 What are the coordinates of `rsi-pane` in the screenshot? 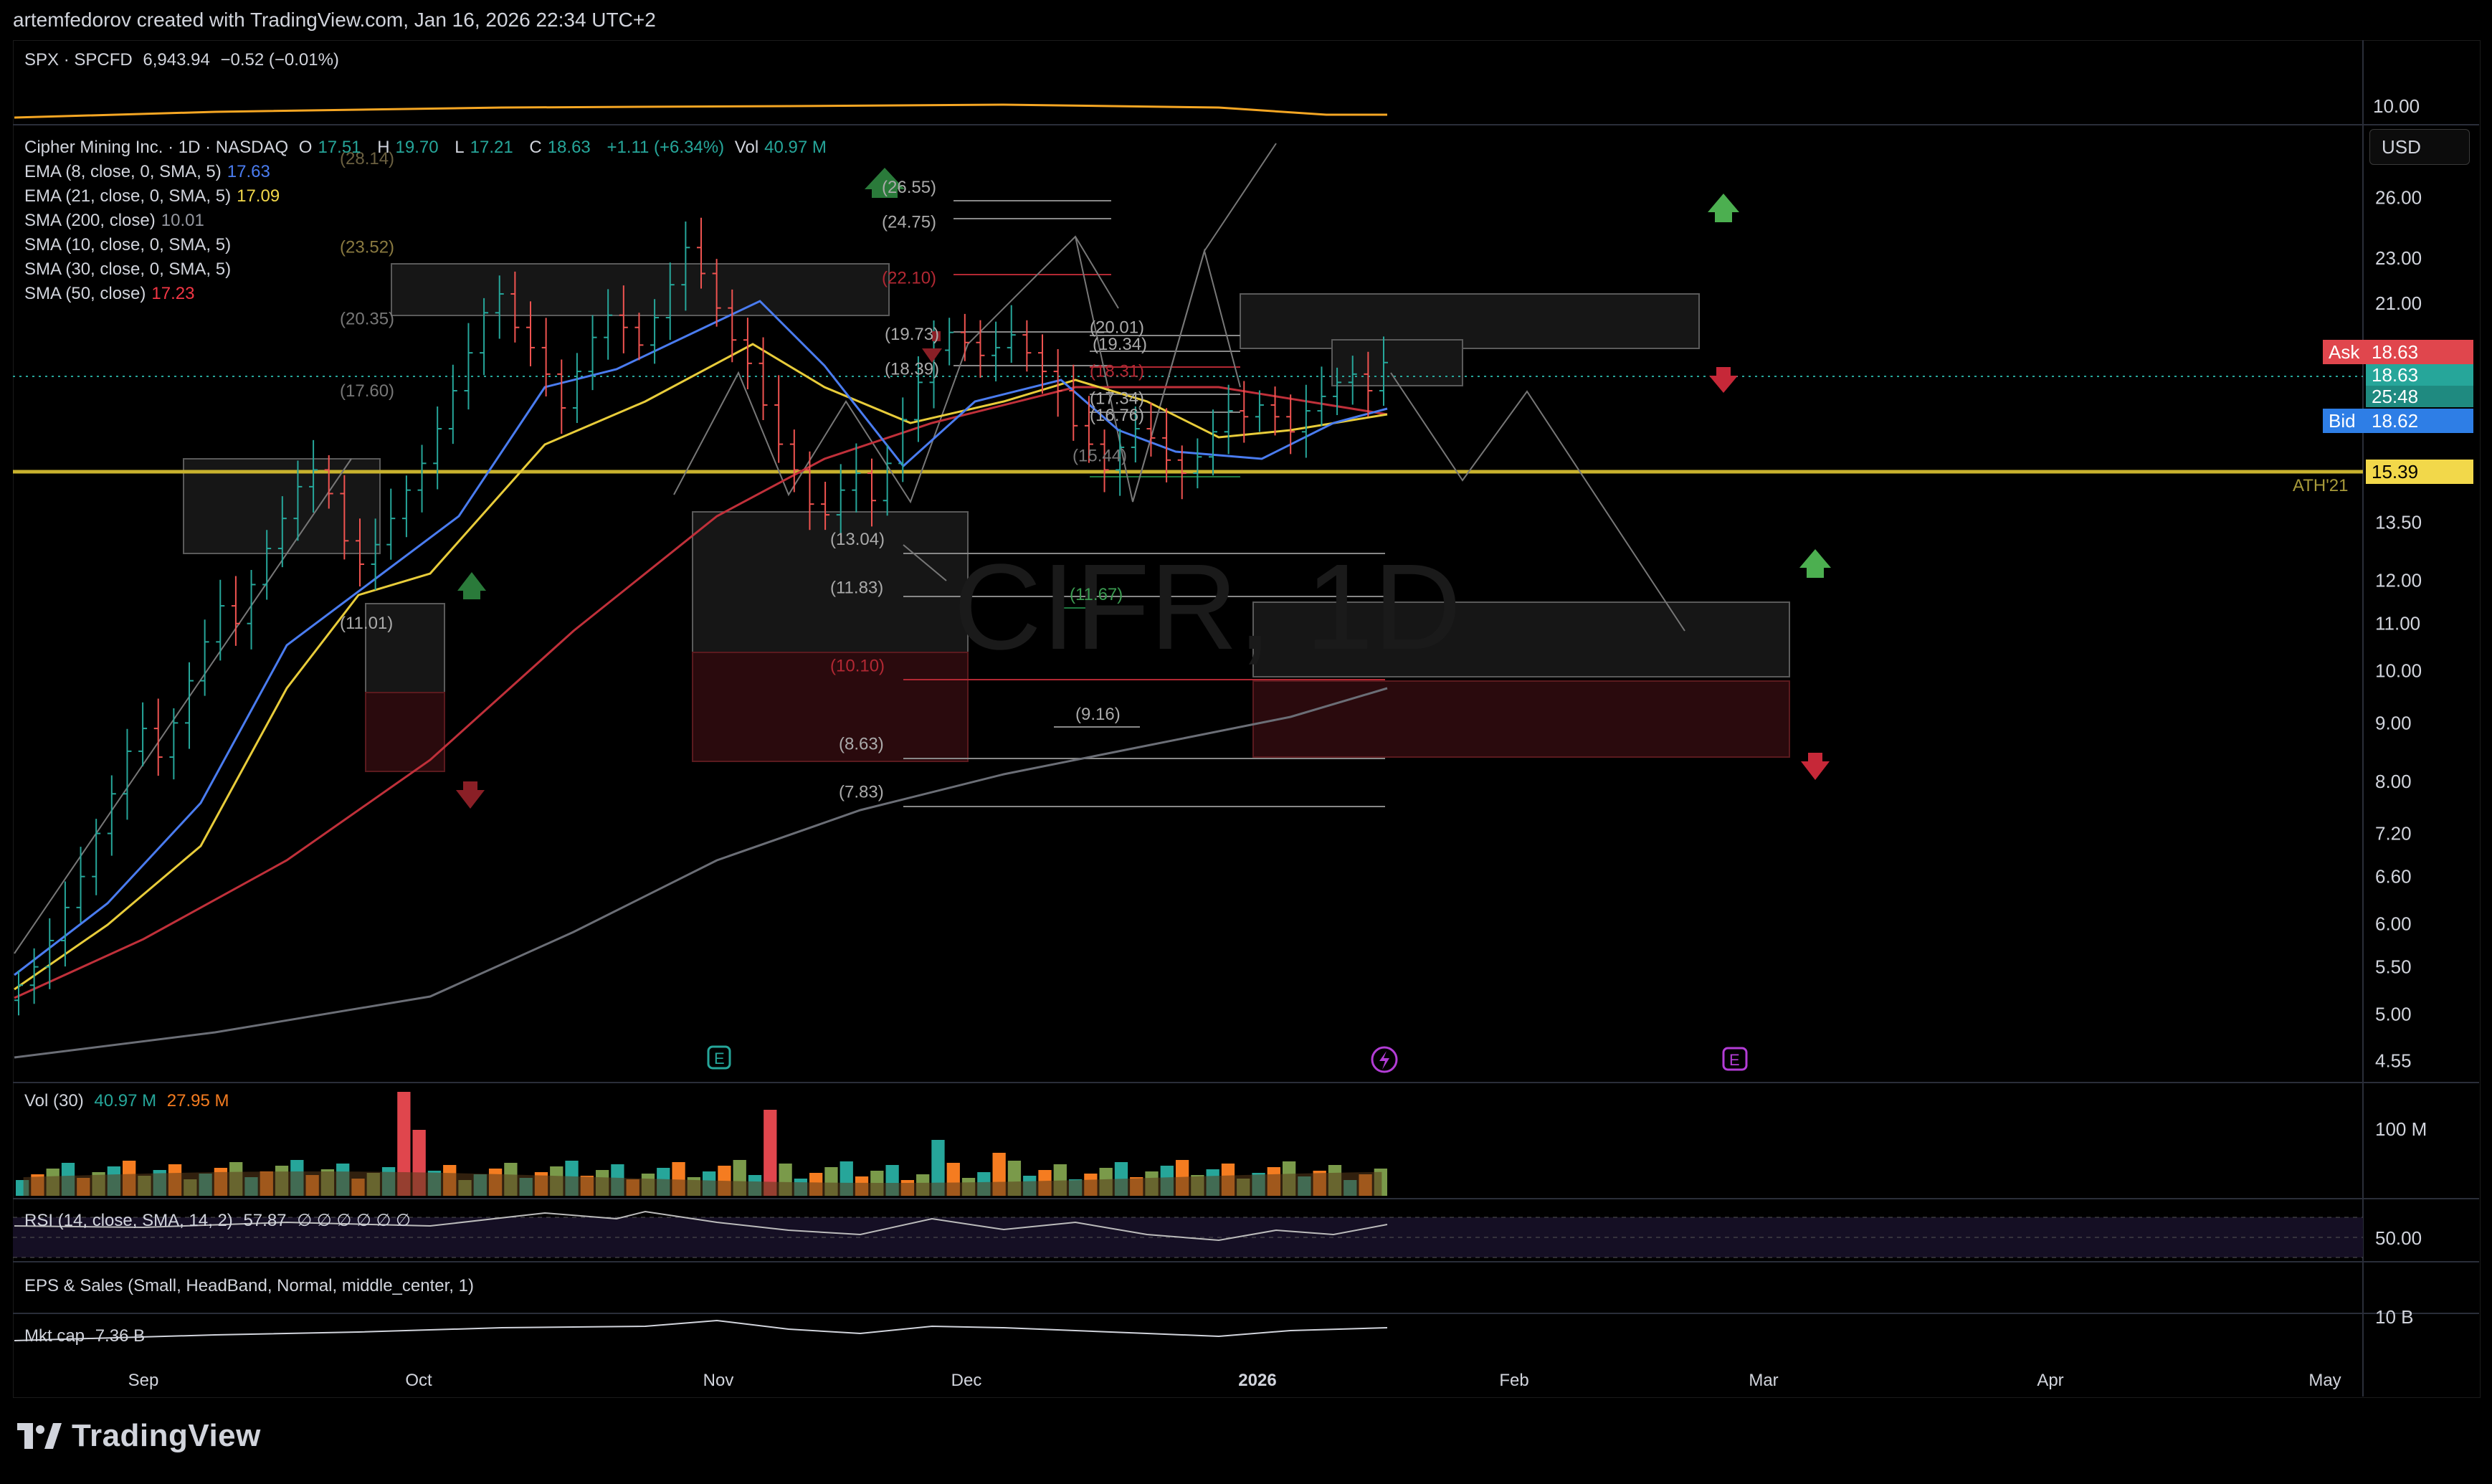 It's located at (1188, 1234).